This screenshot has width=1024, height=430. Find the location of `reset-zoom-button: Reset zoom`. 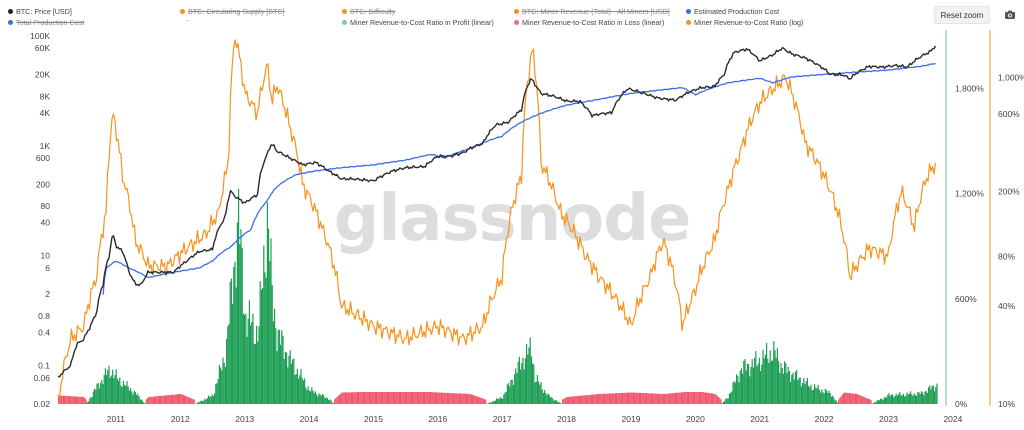

reset-zoom-button: Reset zoom is located at coordinates (962, 15).